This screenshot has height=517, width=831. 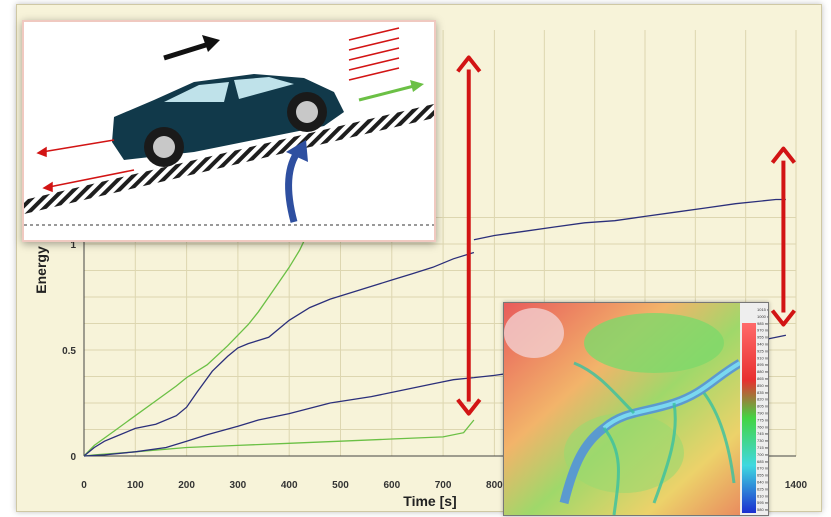 I want to click on normal-force-arrow-icon, so click(x=296, y=181).